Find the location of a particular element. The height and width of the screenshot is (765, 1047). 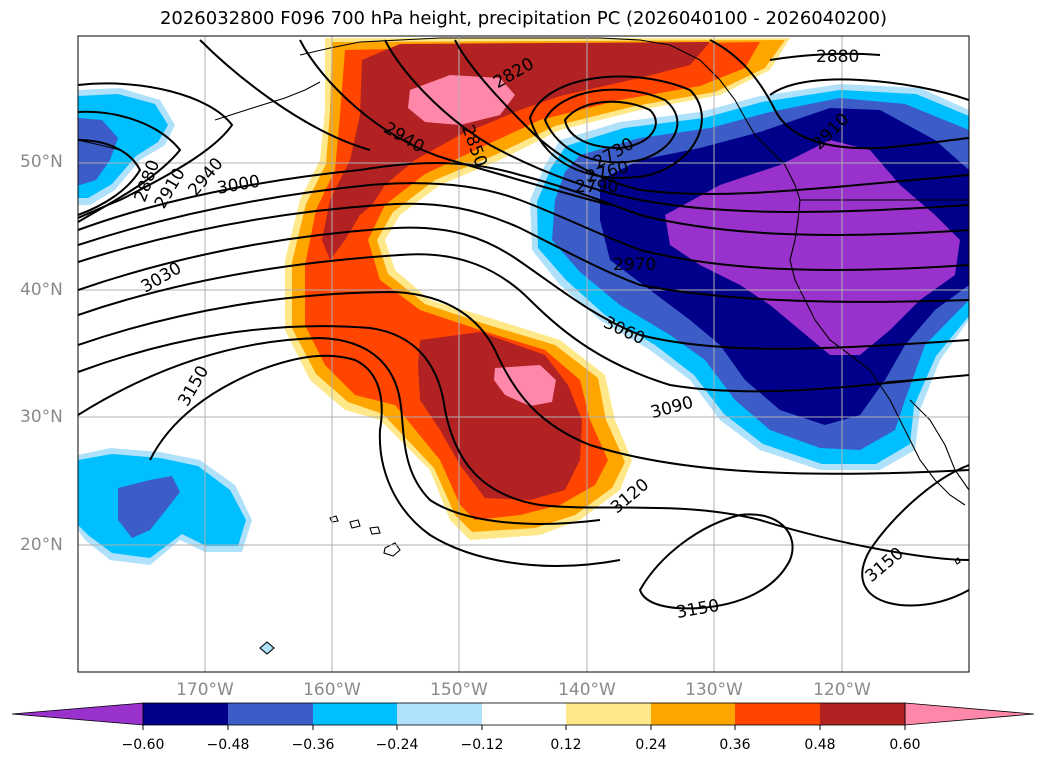

island-hawaii is located at coordinates (392, 549).